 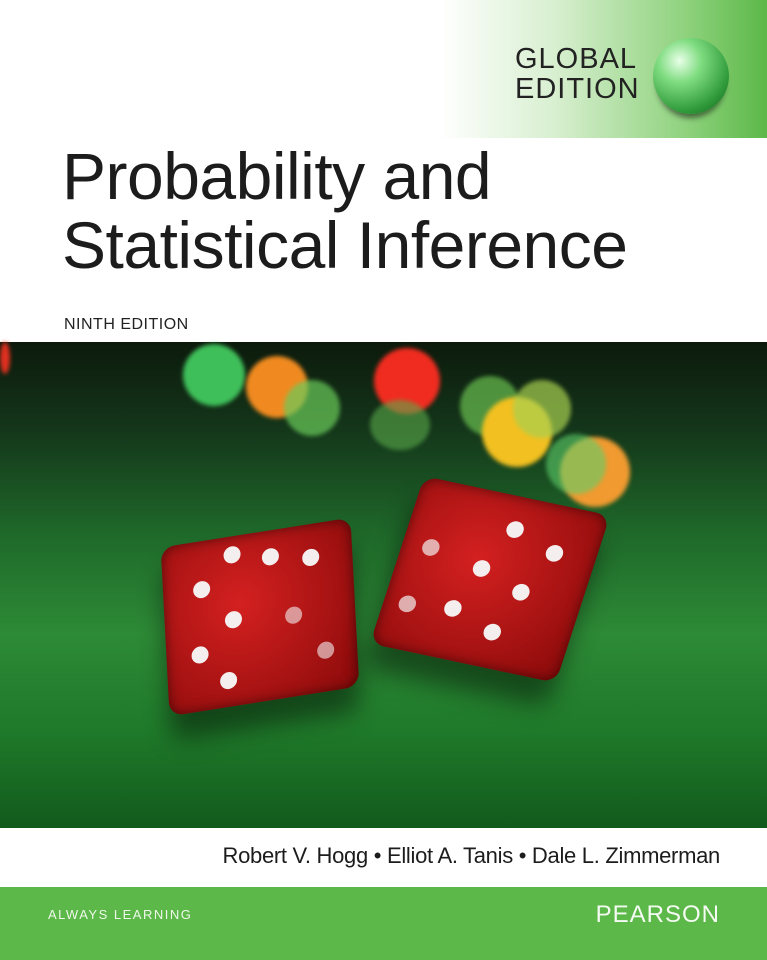 What do you see at coordinates (120, 914) in the screenshot?
I see `tagline: ALWAYS LEARNING` at bounding box center [120, 914].